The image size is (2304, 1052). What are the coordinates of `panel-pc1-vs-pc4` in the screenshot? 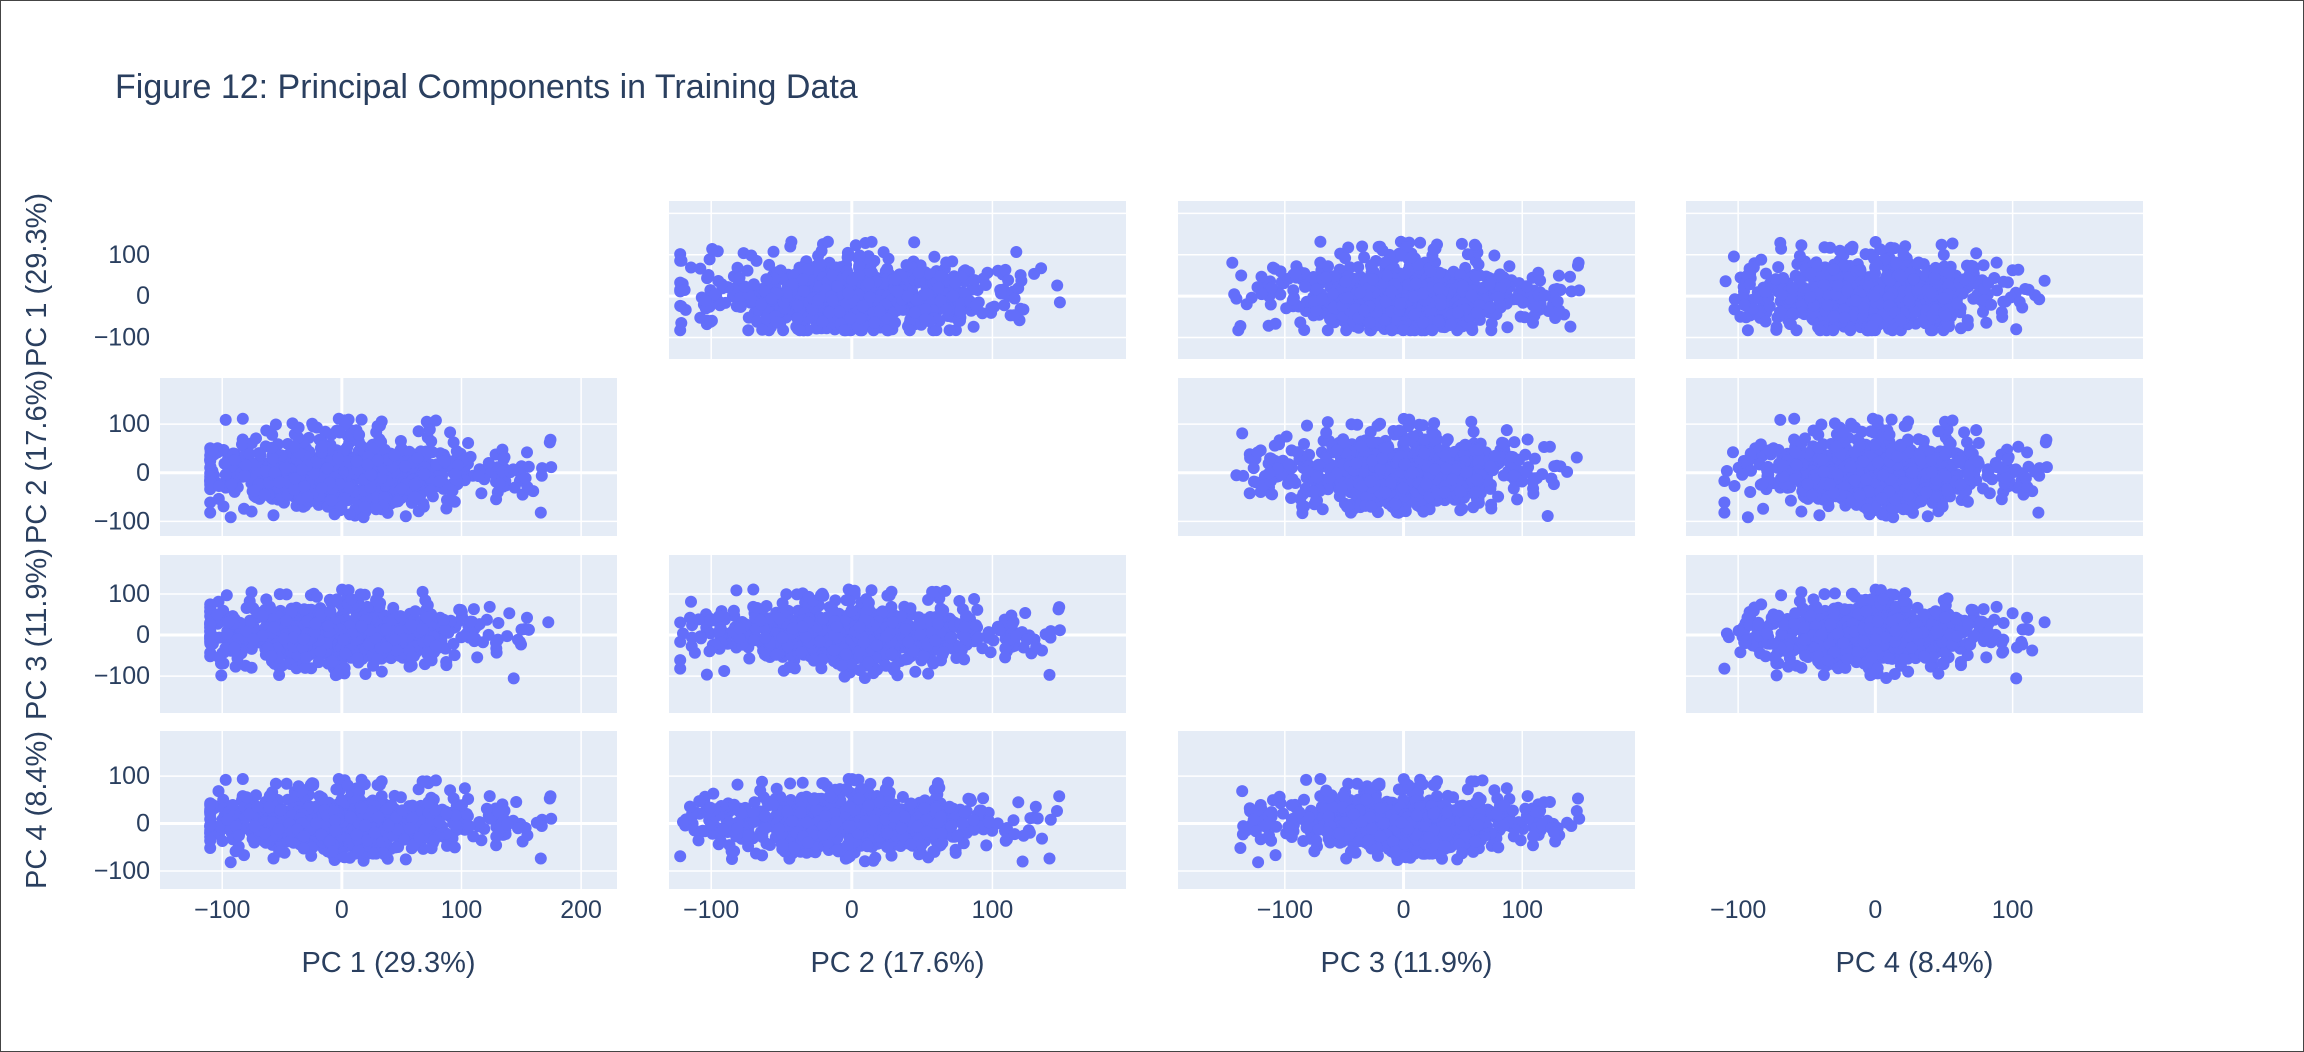 It's located at (1914, 280).